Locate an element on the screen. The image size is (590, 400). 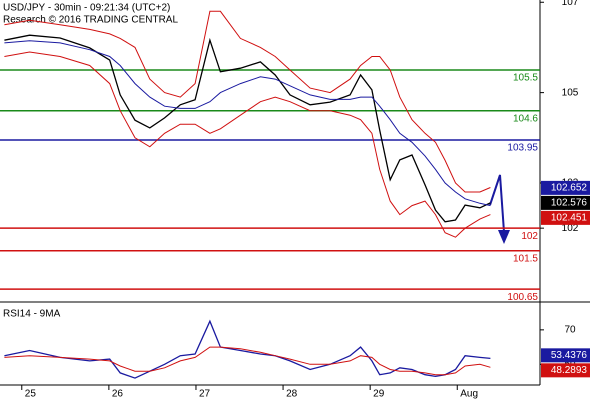
forecast-arrow-head is located at coordinates (504, 237).